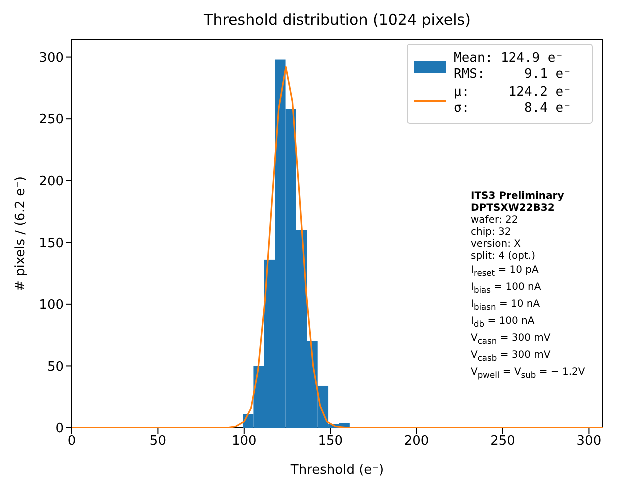 The width and height of the screenshot is (623, 490). Describe the element at coordinates (51, 306) in the screenshot. I see `y-tick-label: 100` at that location.